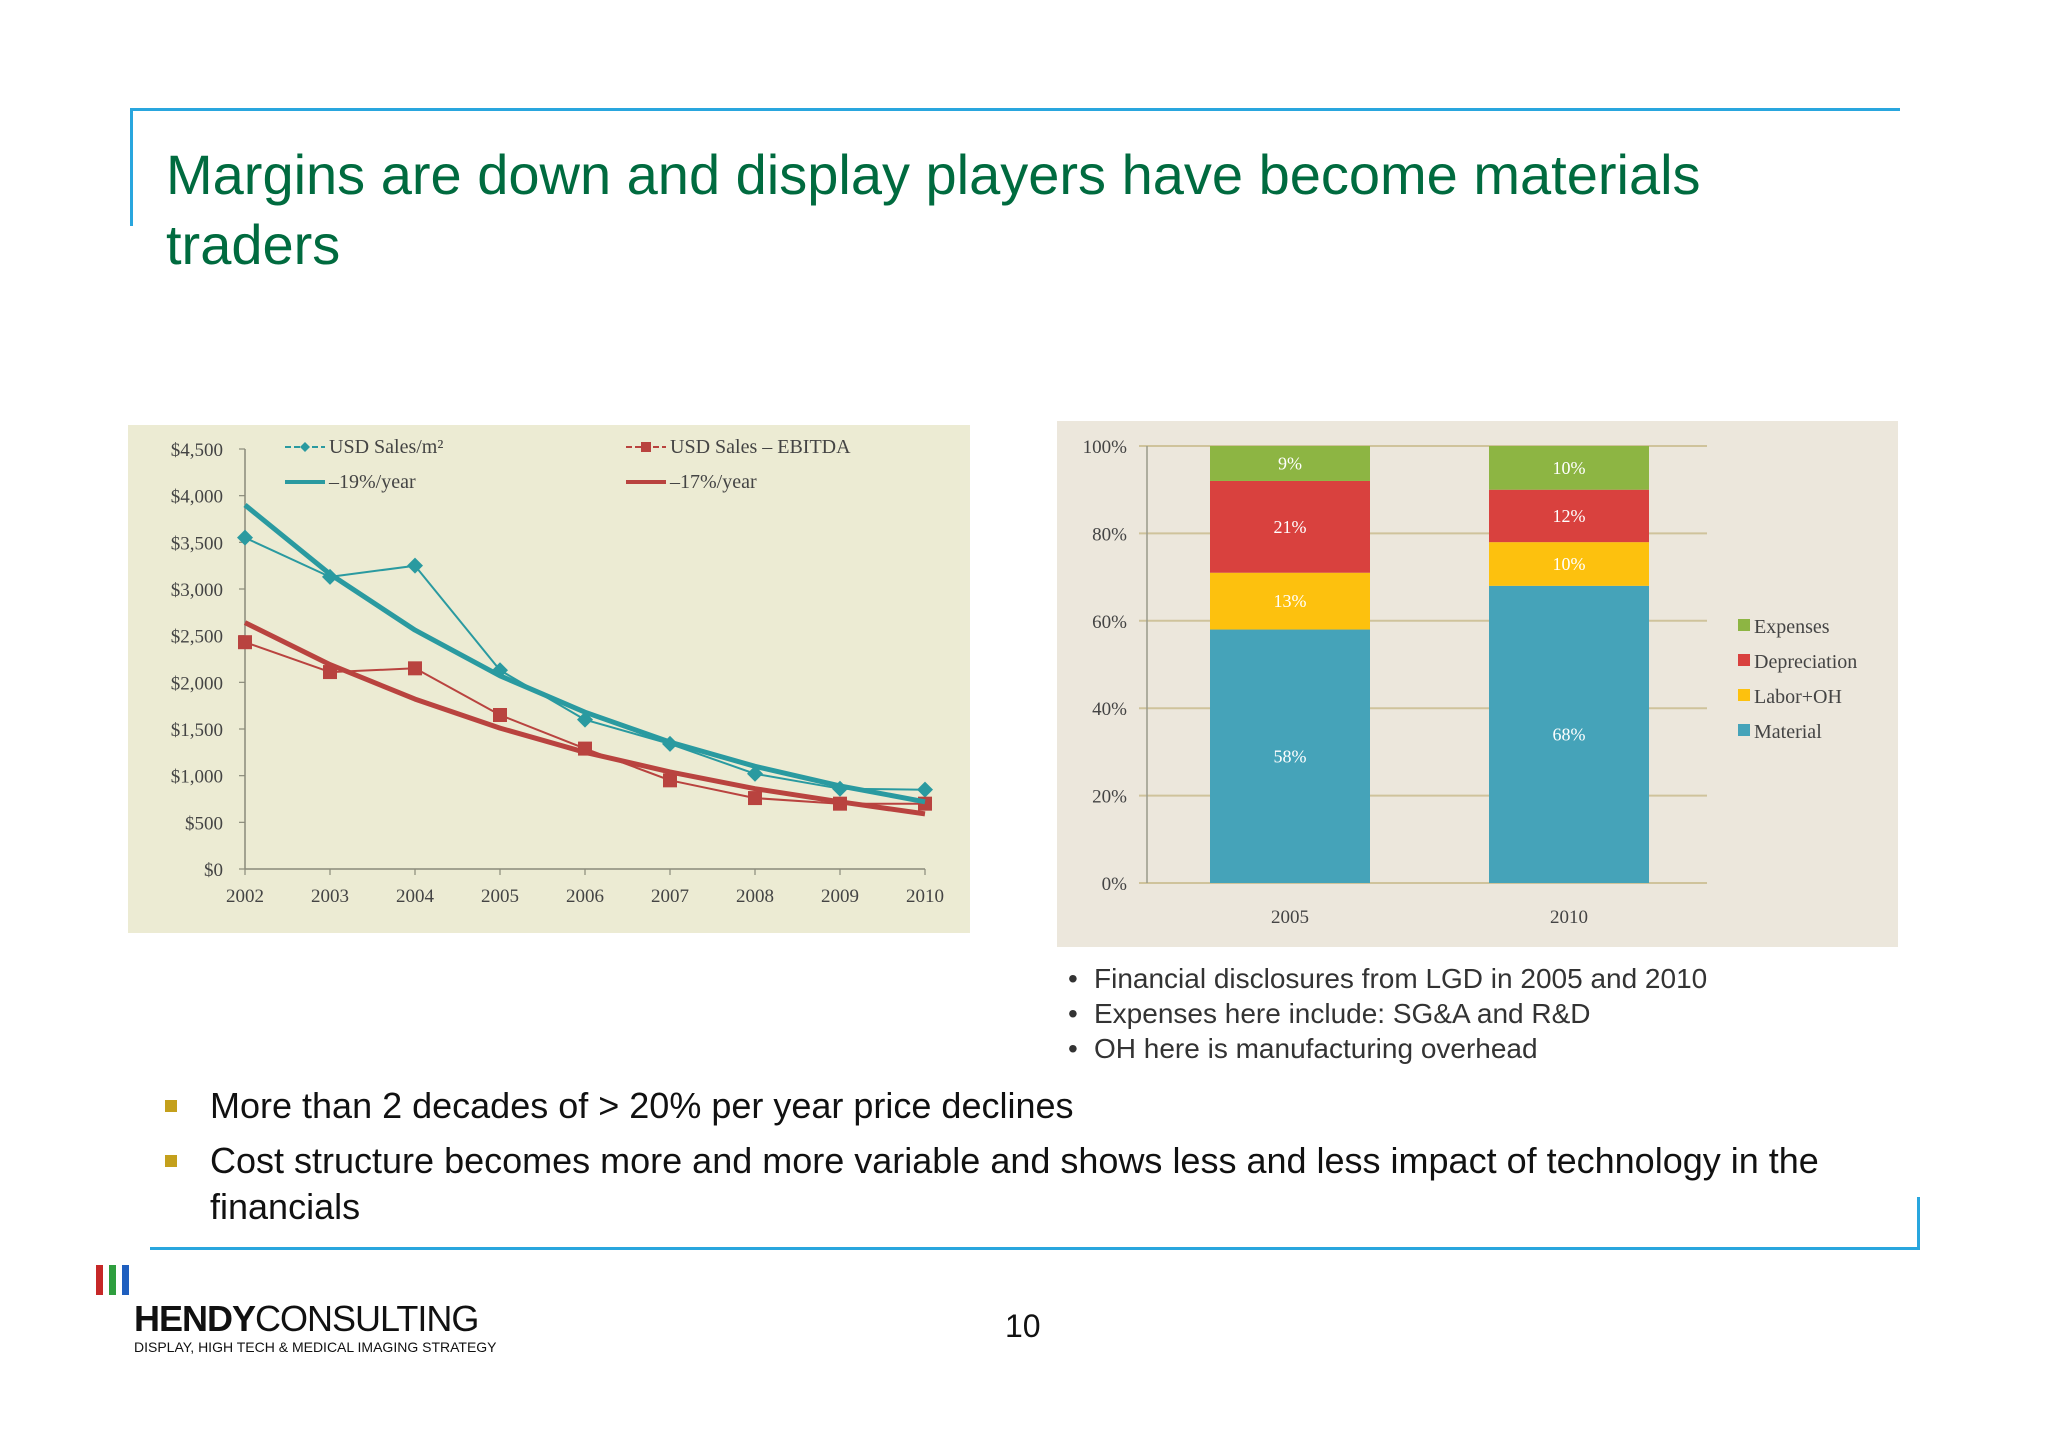  What do you see at coordinates (1805, 662) in the screenshot?
I see `legend-label: Depreciation` at bounding box center [1805, 662].